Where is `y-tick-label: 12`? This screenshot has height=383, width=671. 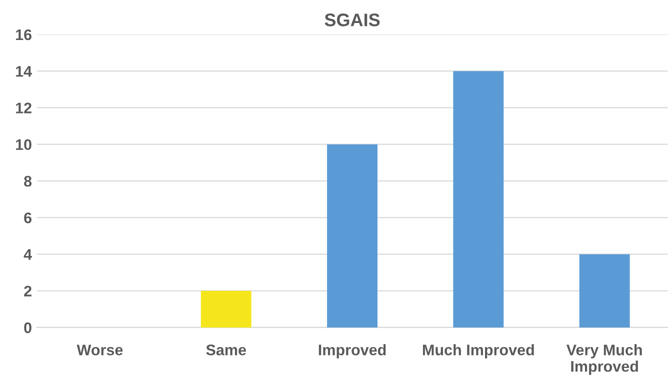
y-tick-label: 12 is located at coordinates (24, 108).